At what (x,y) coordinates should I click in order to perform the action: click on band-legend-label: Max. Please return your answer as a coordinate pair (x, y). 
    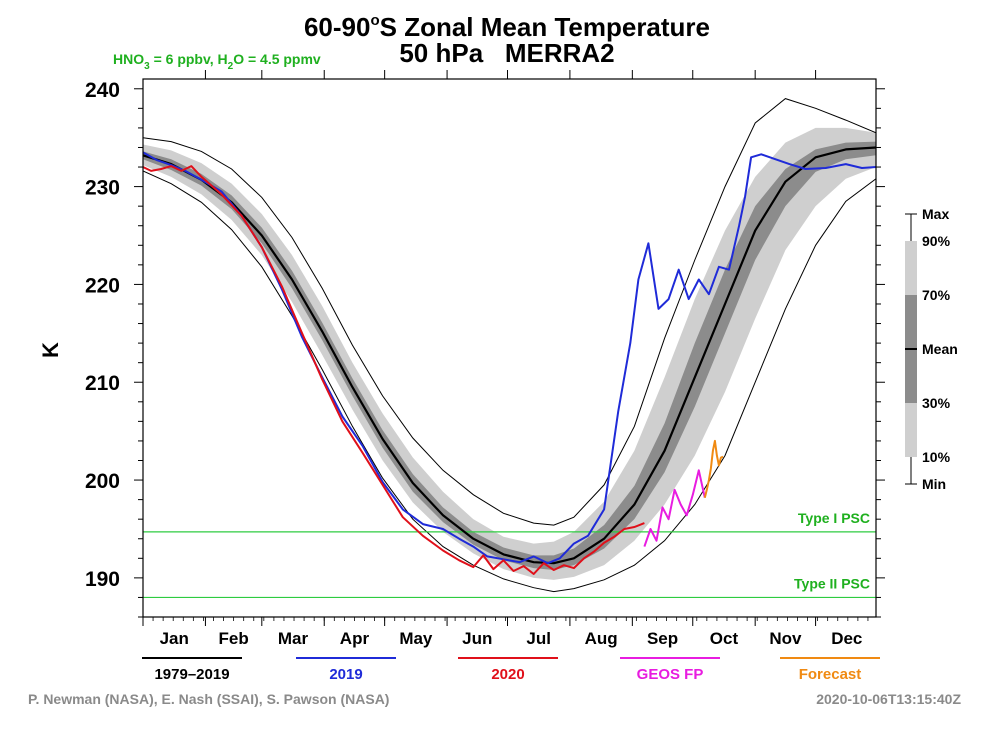
    Looking at the image, I should click on (935, 214).